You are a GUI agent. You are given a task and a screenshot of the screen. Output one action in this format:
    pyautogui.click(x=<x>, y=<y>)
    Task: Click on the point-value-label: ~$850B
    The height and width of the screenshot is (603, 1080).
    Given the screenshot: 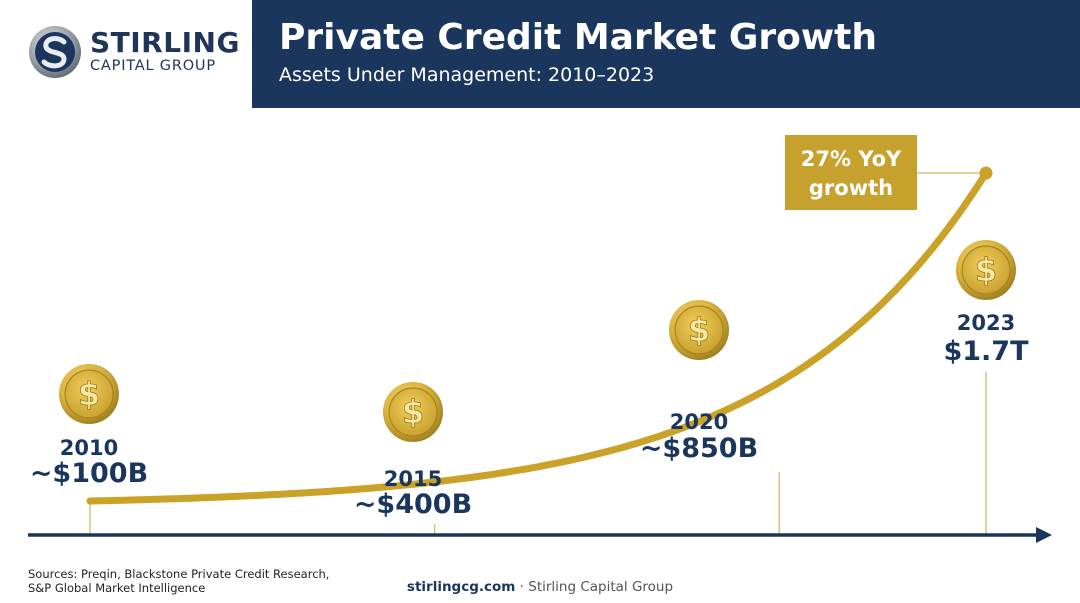 What is the action you would take?
    pyautogui.click(x=699, y=448)
    